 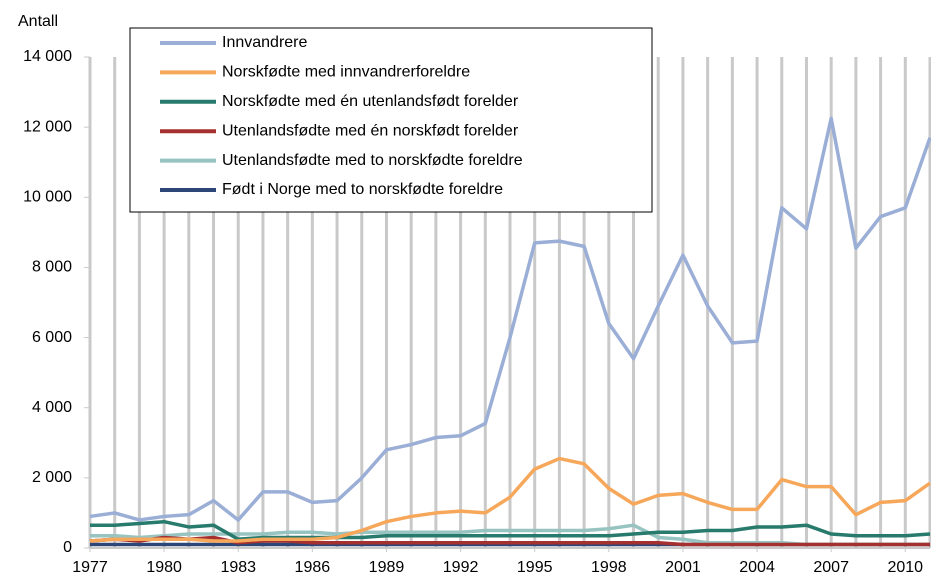 I want to click on x-tick-label: 1980, so click(x=164, y=567).